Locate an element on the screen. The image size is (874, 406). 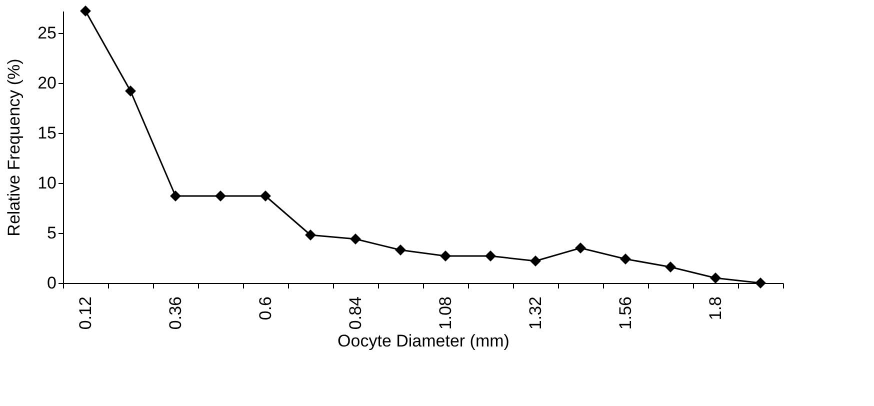
x-tick-label: 1.08 is located at coordinates (445, 313).